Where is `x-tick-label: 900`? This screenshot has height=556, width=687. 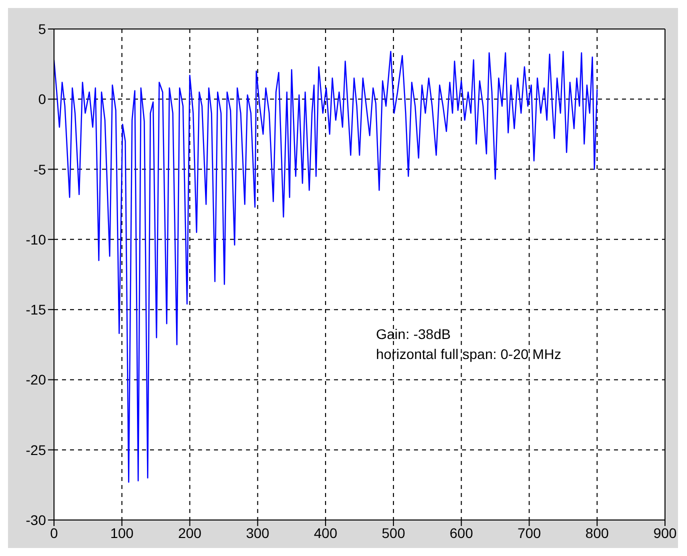
x-tick-label: 900 is located at coordinates (665, 532).